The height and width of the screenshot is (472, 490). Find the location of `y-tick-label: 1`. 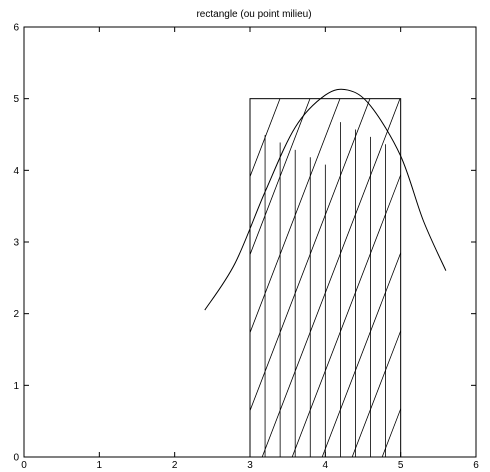

y-tick-label: 1 is located at coordinates (16, 386).